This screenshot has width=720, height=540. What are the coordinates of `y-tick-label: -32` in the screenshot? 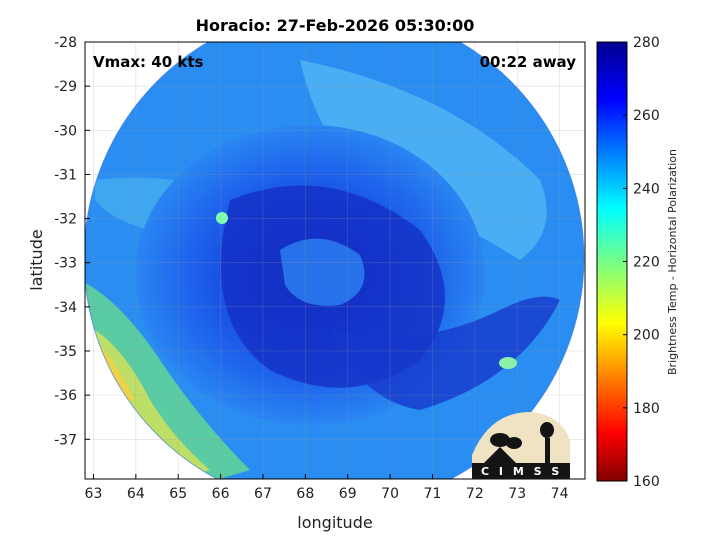 It's located at (65, 220).